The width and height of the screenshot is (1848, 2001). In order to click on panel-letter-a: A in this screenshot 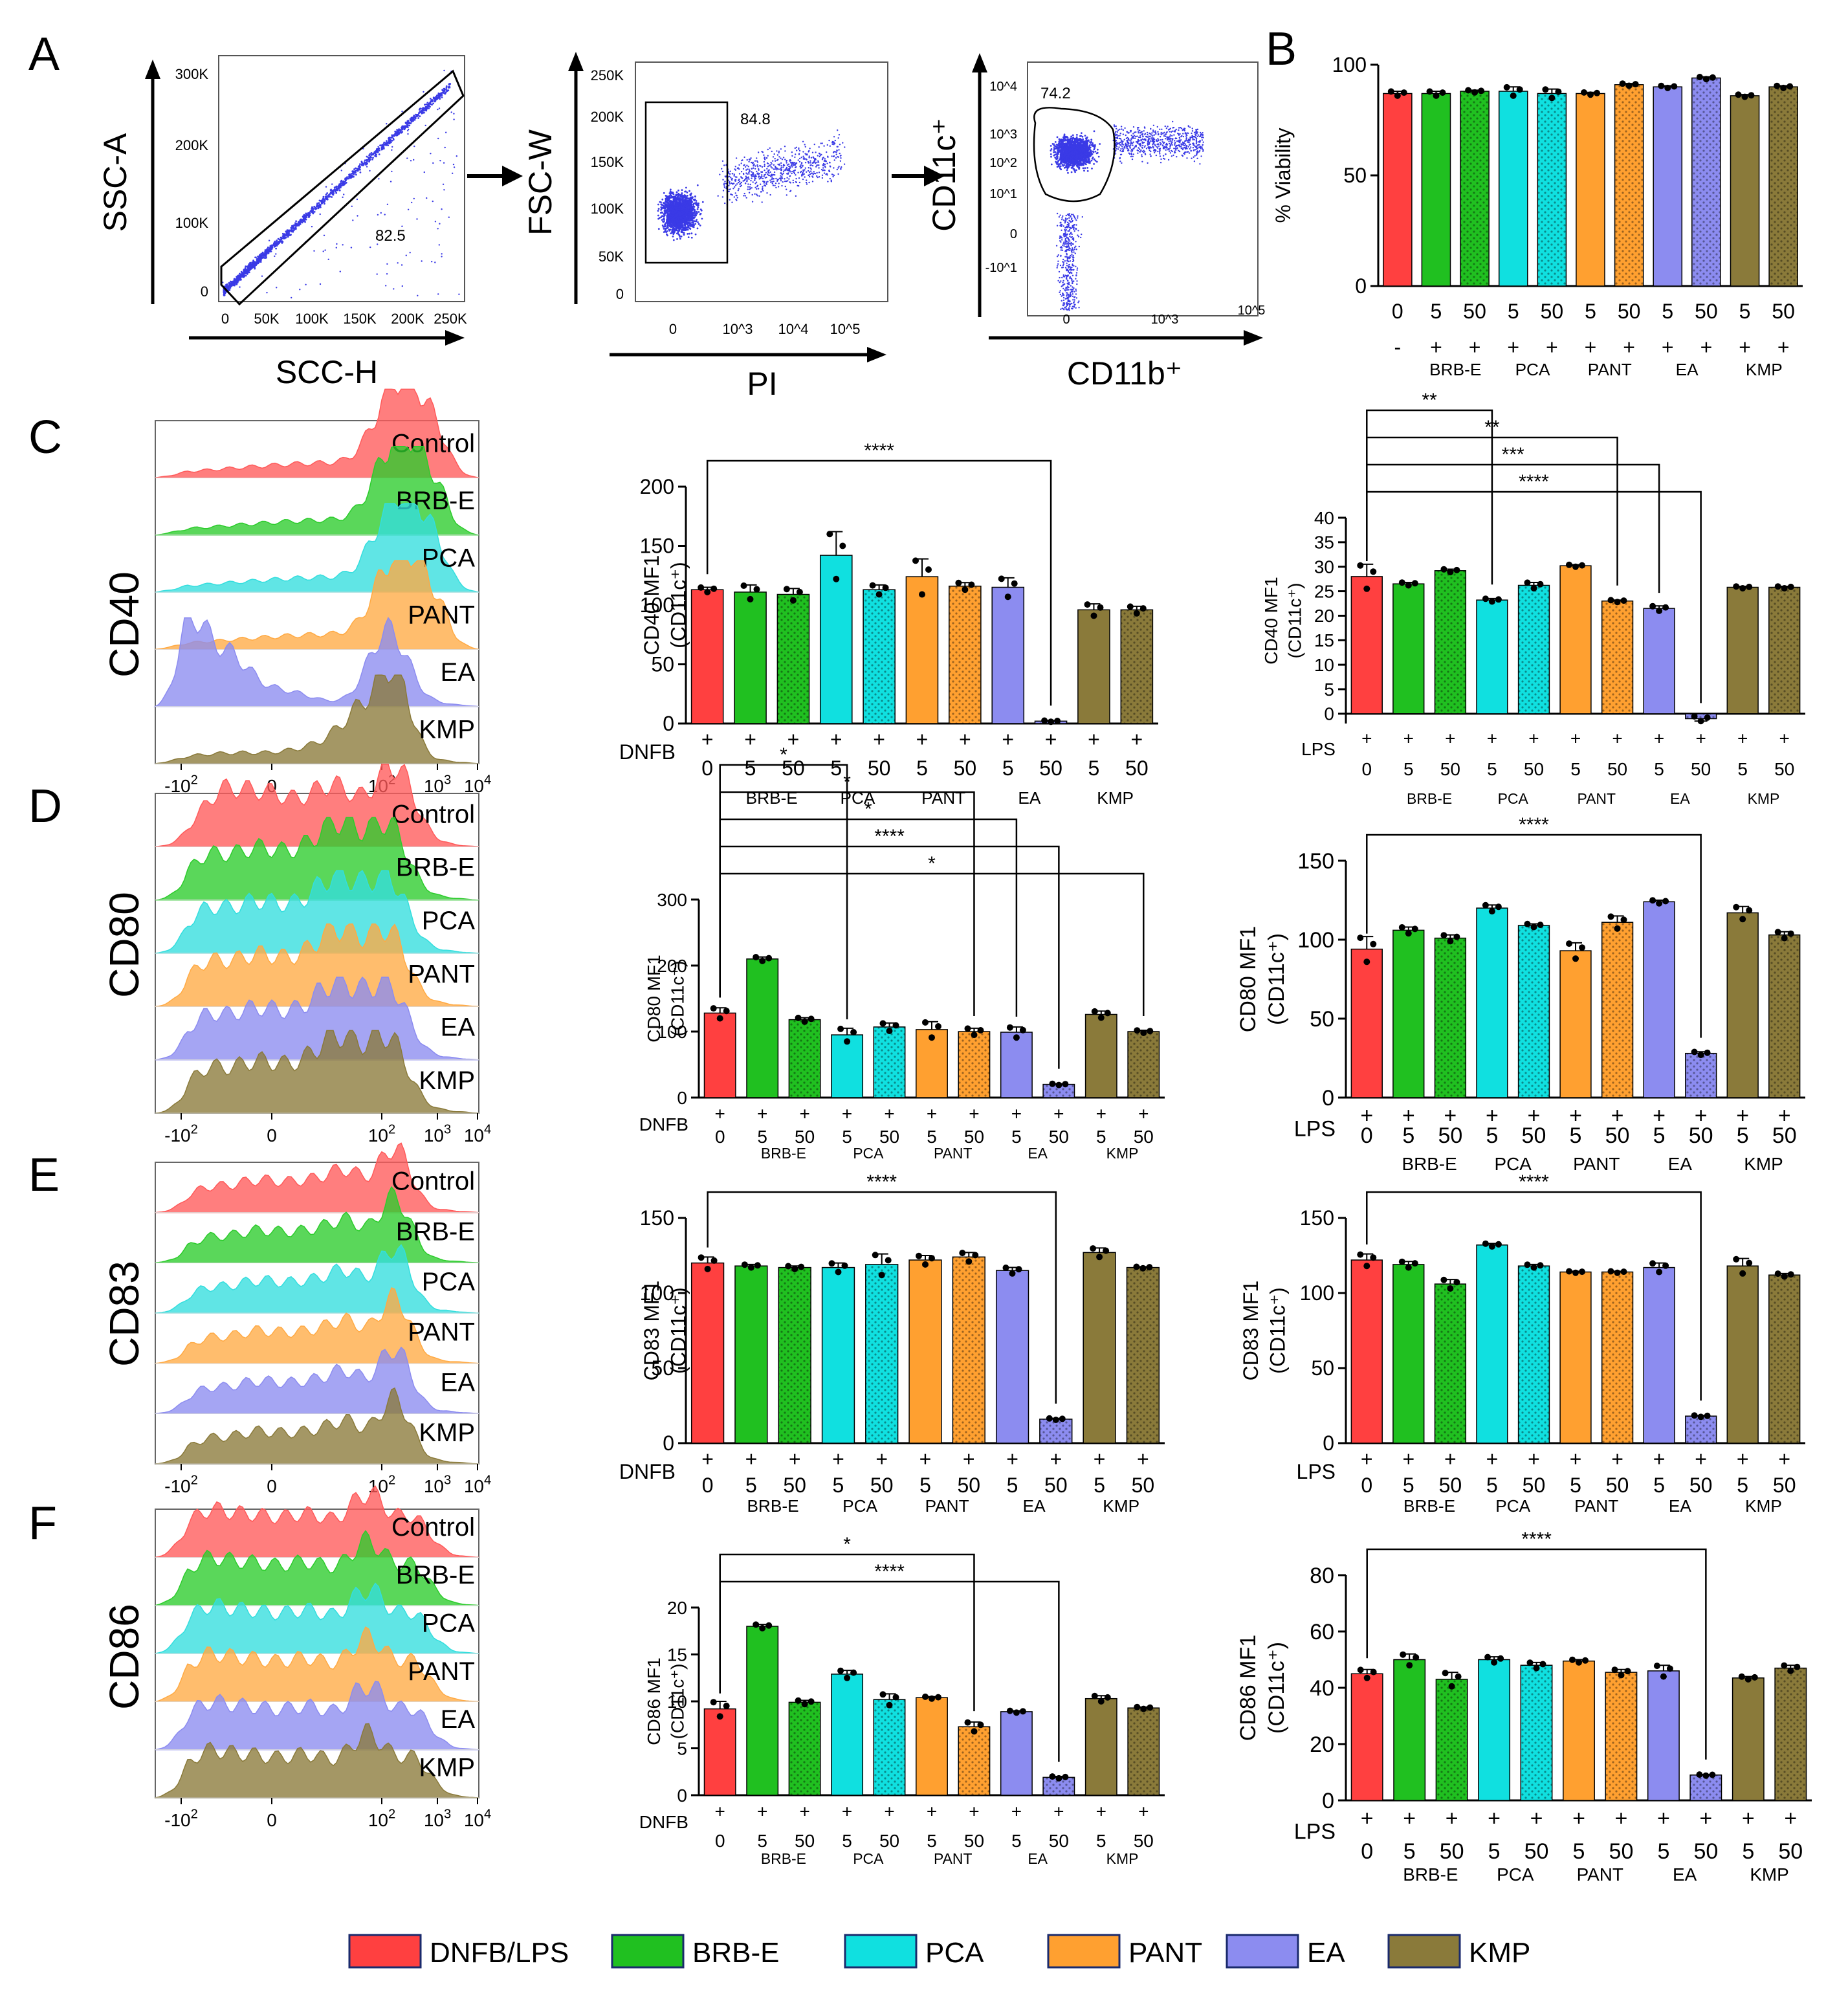, I will do `click(44, 54)`.